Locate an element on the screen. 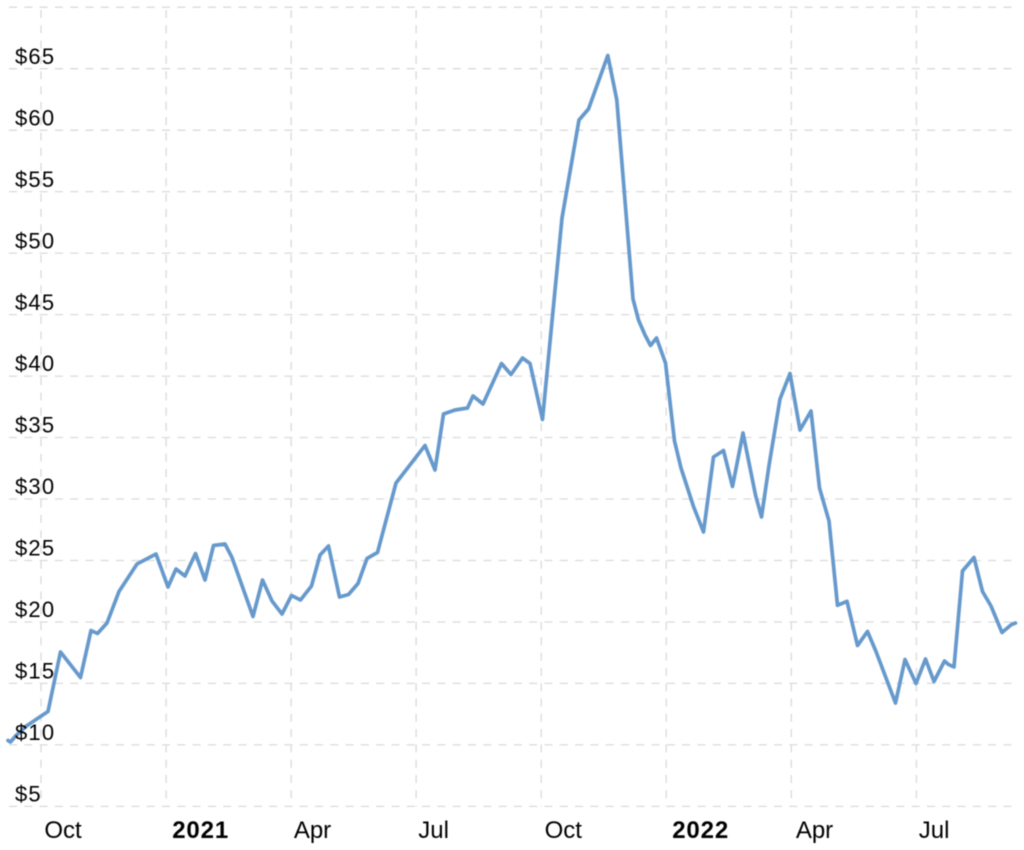 The width and height of the screenshot is (1024, 850). svg-text: $5 is located at coordinates (28, 794).